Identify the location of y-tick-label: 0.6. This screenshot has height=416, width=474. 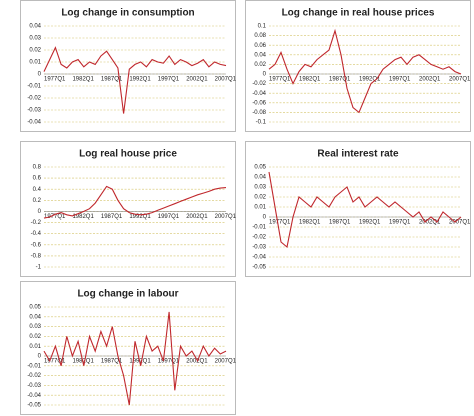
(37, 179).